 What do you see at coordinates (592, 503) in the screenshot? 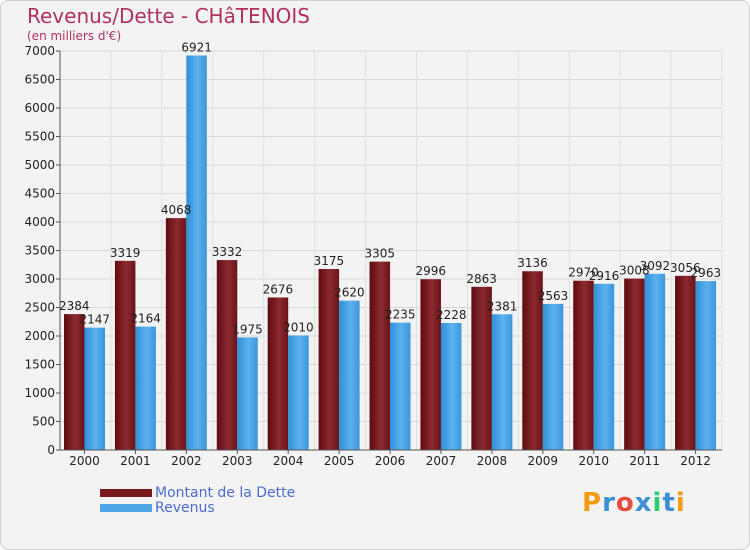
I see `logo-letter: P` at bounding box center [592, 503].